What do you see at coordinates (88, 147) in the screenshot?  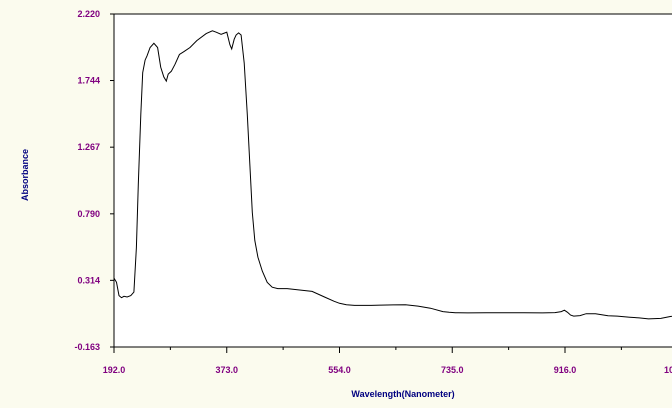 I see `y-tick-label: 1.267` at bounding box center [88, 147].